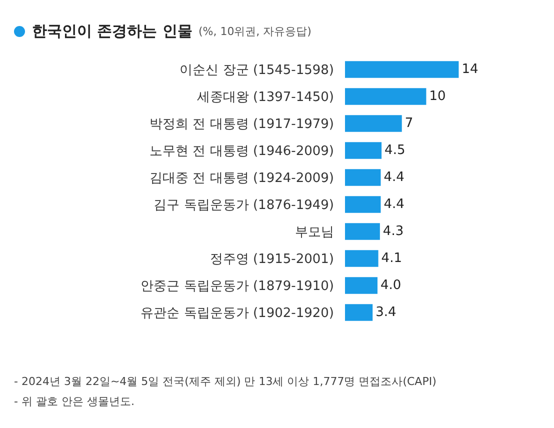  What do you see at coordinates (242, 124) in the screenshot?
I see `y-tick-label: 박정희 전 대통령 (1917-1979)` at bounding box center [242, 124].